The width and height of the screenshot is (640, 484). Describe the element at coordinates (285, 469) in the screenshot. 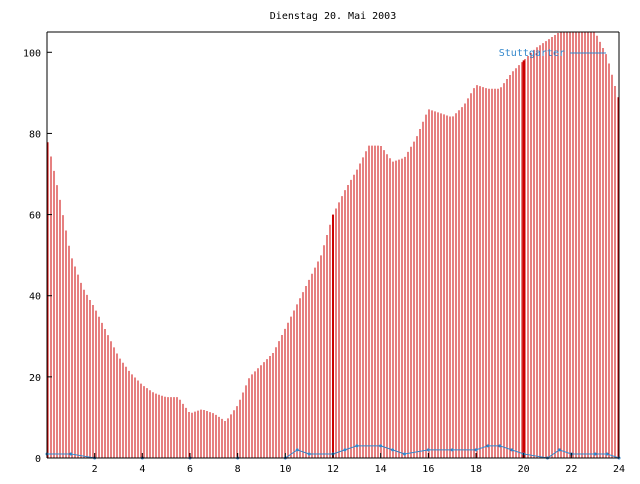

I see `x-tick-label: 10` at that location.